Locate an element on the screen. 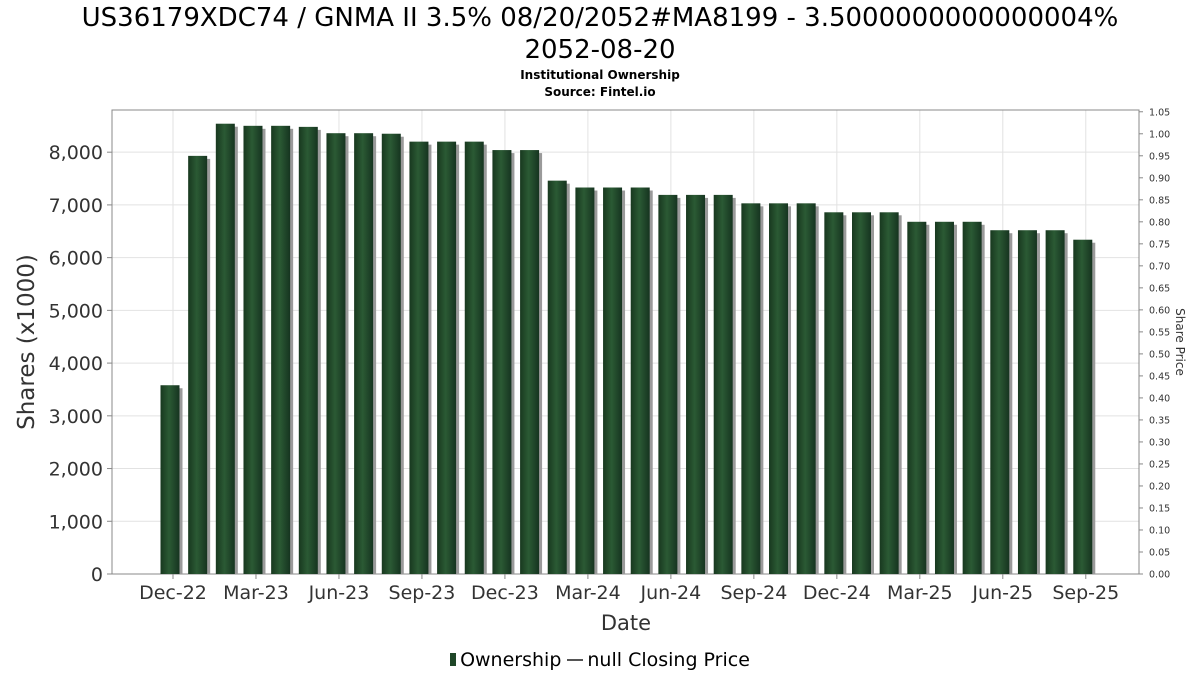 The image size is (1200, 675). x-tick-label: Dec-22 is located at coordinates (173, 593).